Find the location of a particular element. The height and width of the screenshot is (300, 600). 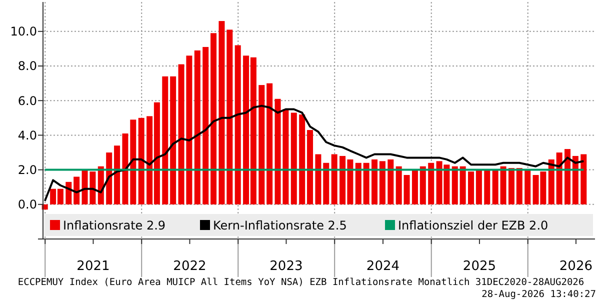

x-tick-label: 2025 is located at coordinates (479, 266).